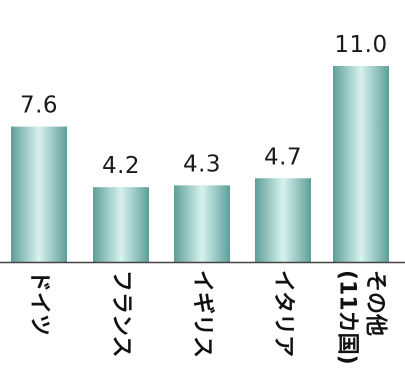 This screenshot has height=377, width=405. I want to click on category-label-4: イタリア, so click(283, 313).